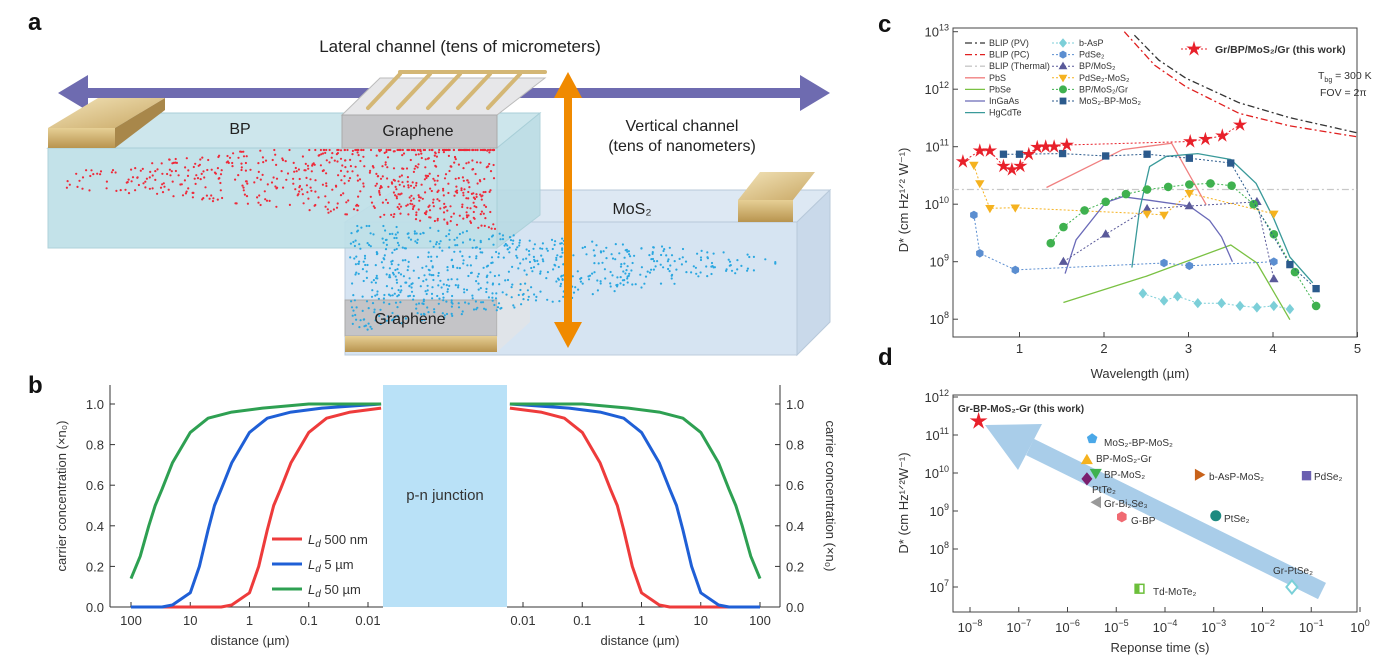 This screenshot has width=1379, height=664. Describe the element at coordinates (1292, 587) in the screenshot. I see `diamond-open-marker` at that location.